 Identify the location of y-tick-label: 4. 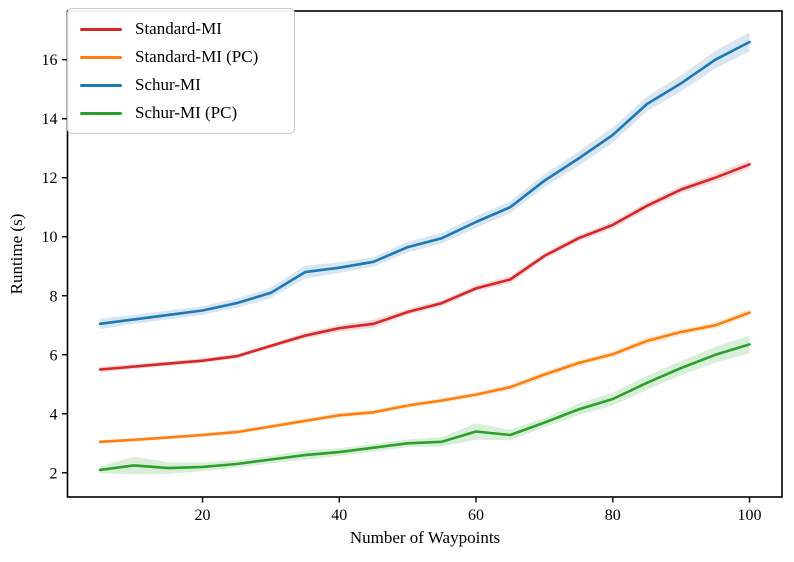
(54, 414).